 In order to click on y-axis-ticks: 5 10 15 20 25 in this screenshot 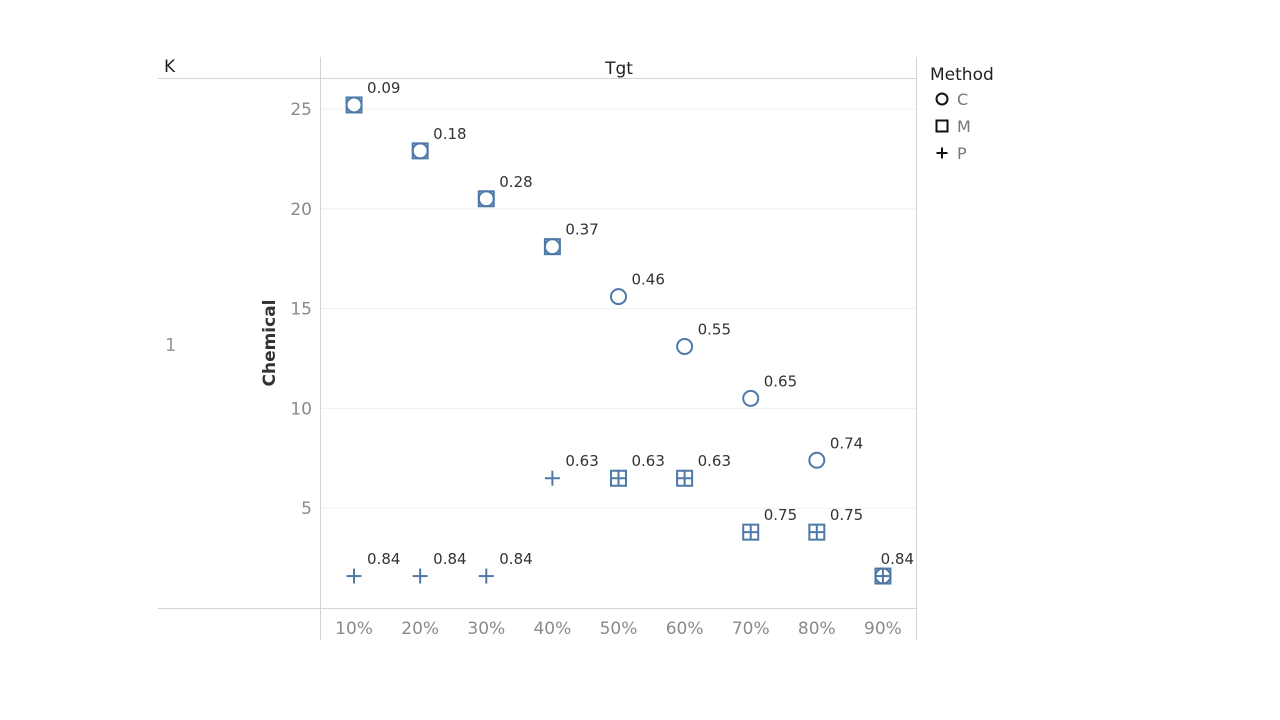, I will do `click(301, 309)`.